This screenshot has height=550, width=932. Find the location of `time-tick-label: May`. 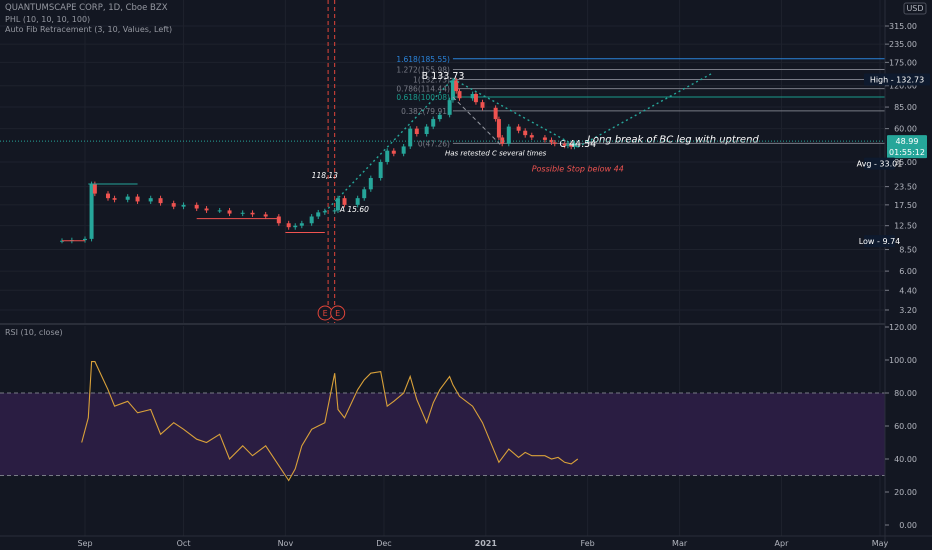

time-tick-label: May is located at coordinates (880, 543).